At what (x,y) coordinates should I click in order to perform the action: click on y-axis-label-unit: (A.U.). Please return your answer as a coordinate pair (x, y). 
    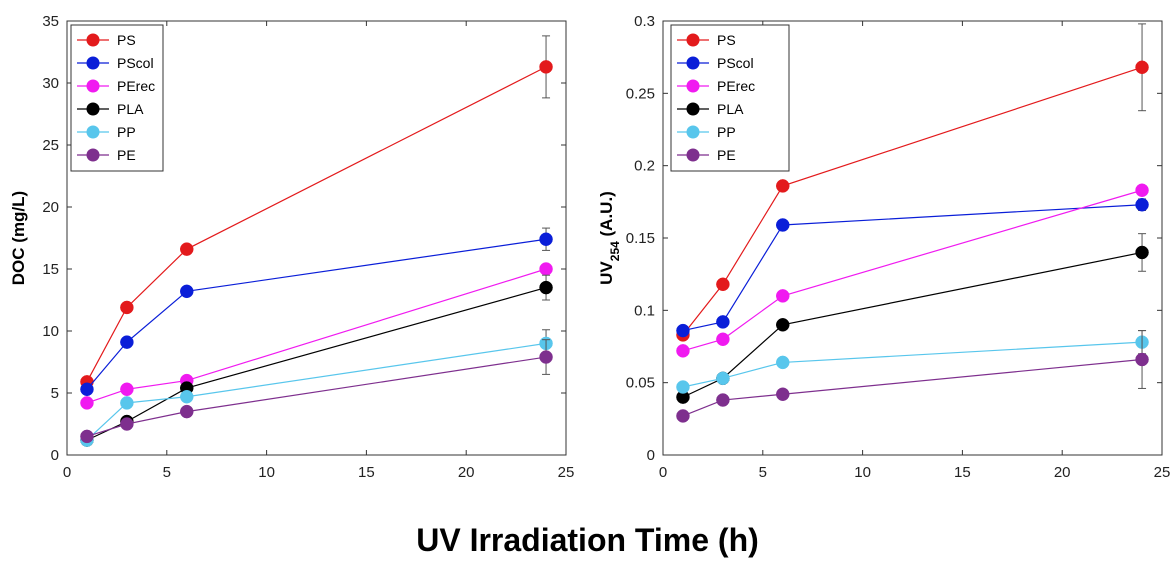
    Looking at the image, I should click on (606, 216).